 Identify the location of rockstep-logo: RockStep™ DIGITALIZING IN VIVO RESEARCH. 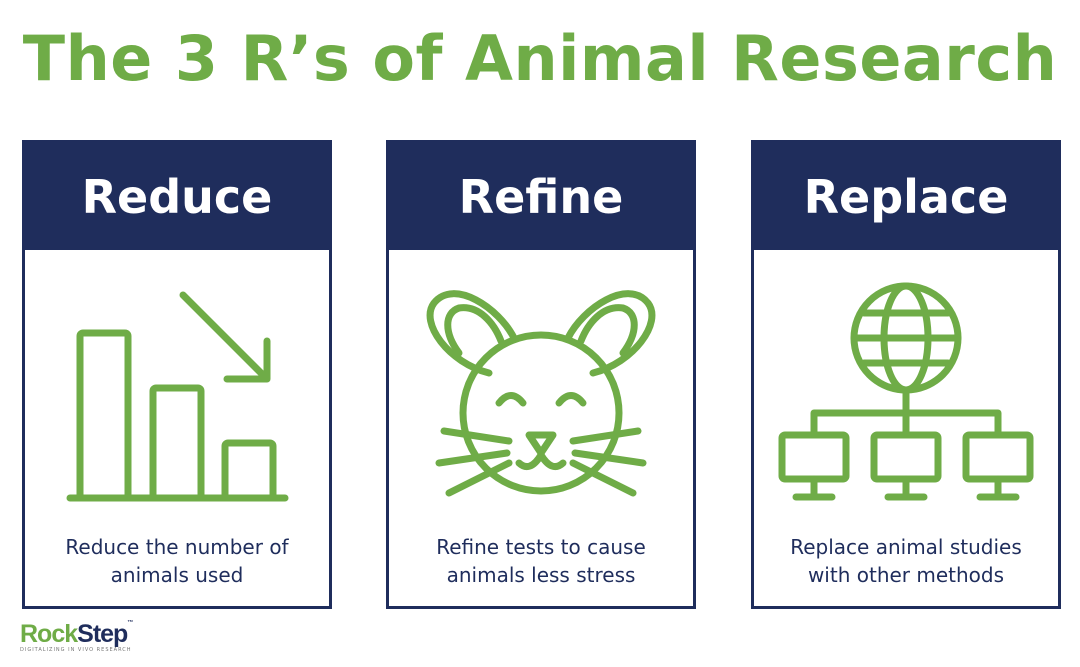
(76, 636).